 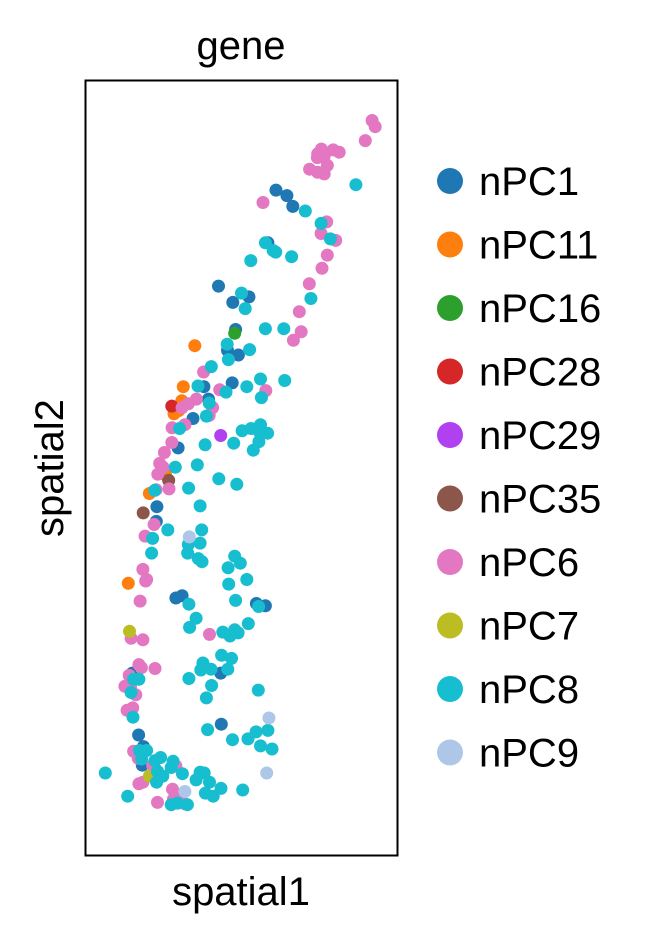 What do you see at coordinates (241, 46) in the screenshot?
I see `chart-title: gene` at bounding box center [241, 46].